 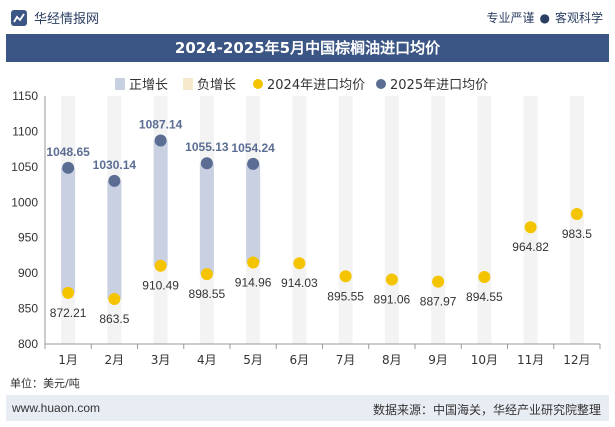 I want to click on y-tick-label: 850, so click(x=28, y=309).